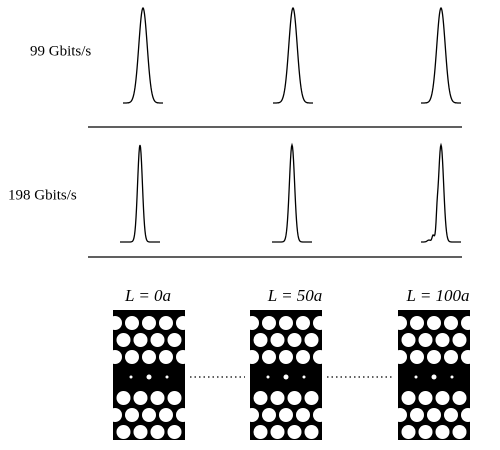 This screenshot has height=450, width=500. Describe the element at coordinates (147, 295) in the screenshot. I see `position-label: L = 0a` at that location.